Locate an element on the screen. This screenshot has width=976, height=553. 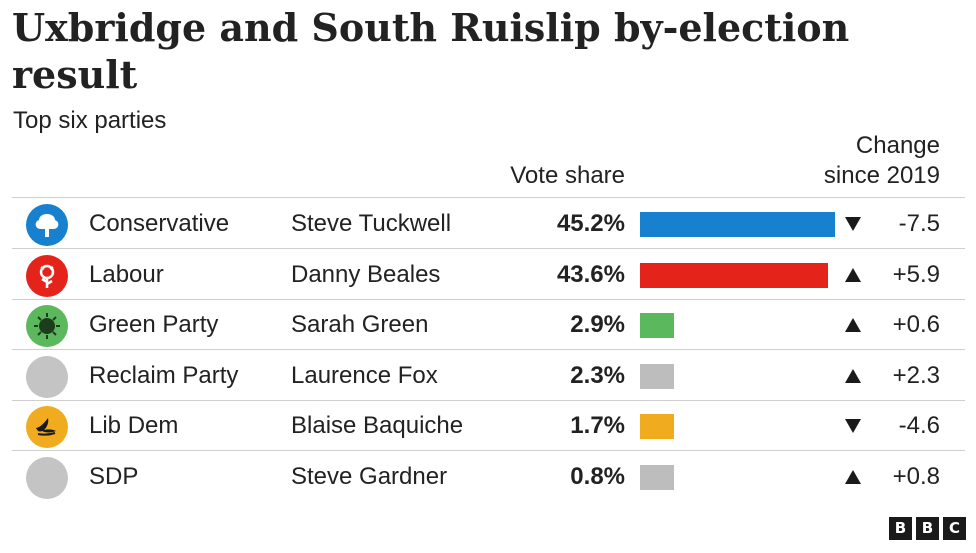
change-value: -7.5 is located at coordinates (919, 223).